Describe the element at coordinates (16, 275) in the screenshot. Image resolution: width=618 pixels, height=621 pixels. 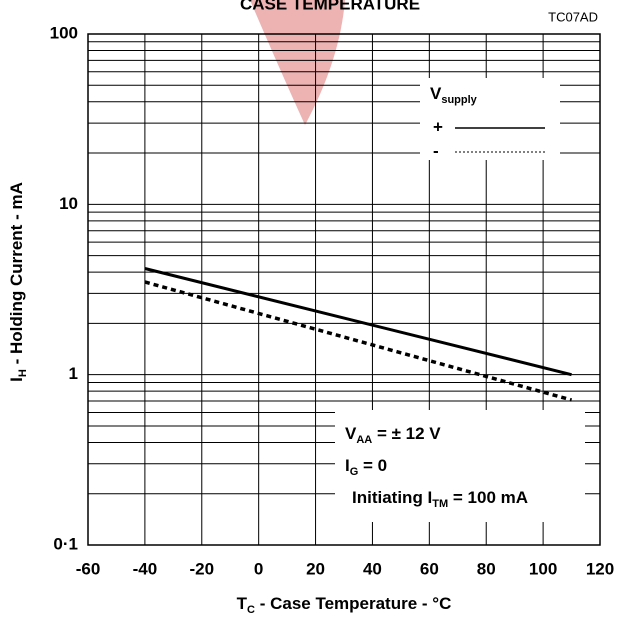
I see `text-part: - Holding Current - mA` at that location.